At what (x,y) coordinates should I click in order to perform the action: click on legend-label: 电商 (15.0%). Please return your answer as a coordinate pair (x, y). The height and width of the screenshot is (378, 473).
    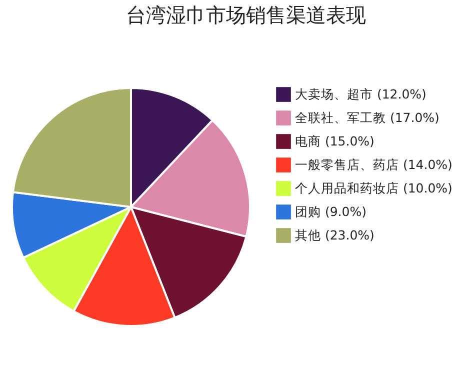
    Looking at the image, I should click on (334, 141).